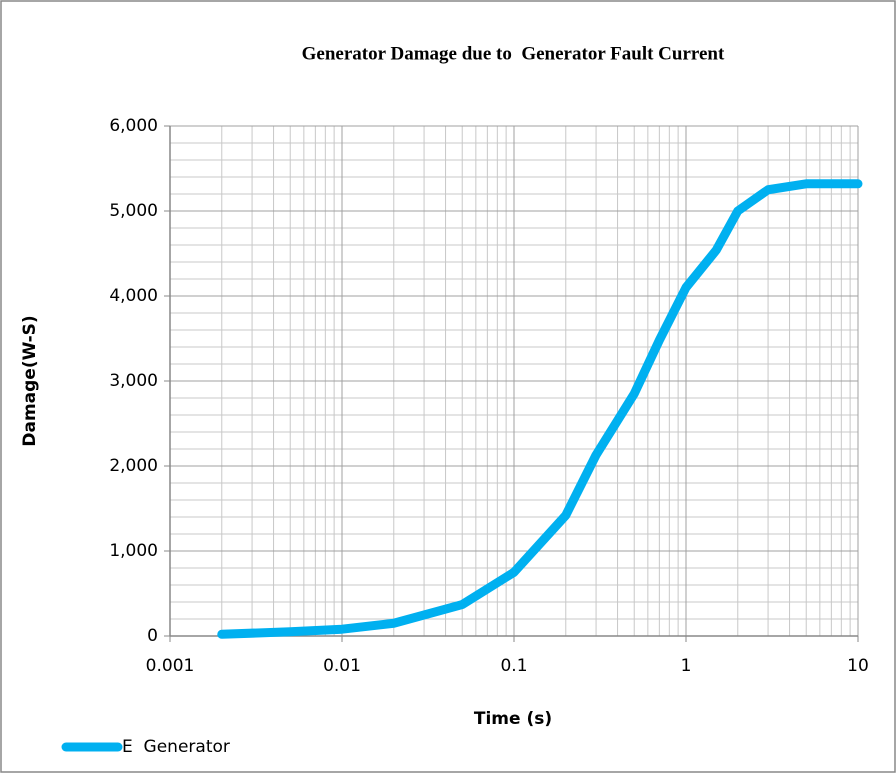 This screenshot has height=773, width=896. What do you see at coordinates (513, 666) in the screenshot?
I see `x-tick-label: 0.1` at bounding box center [513, 666].